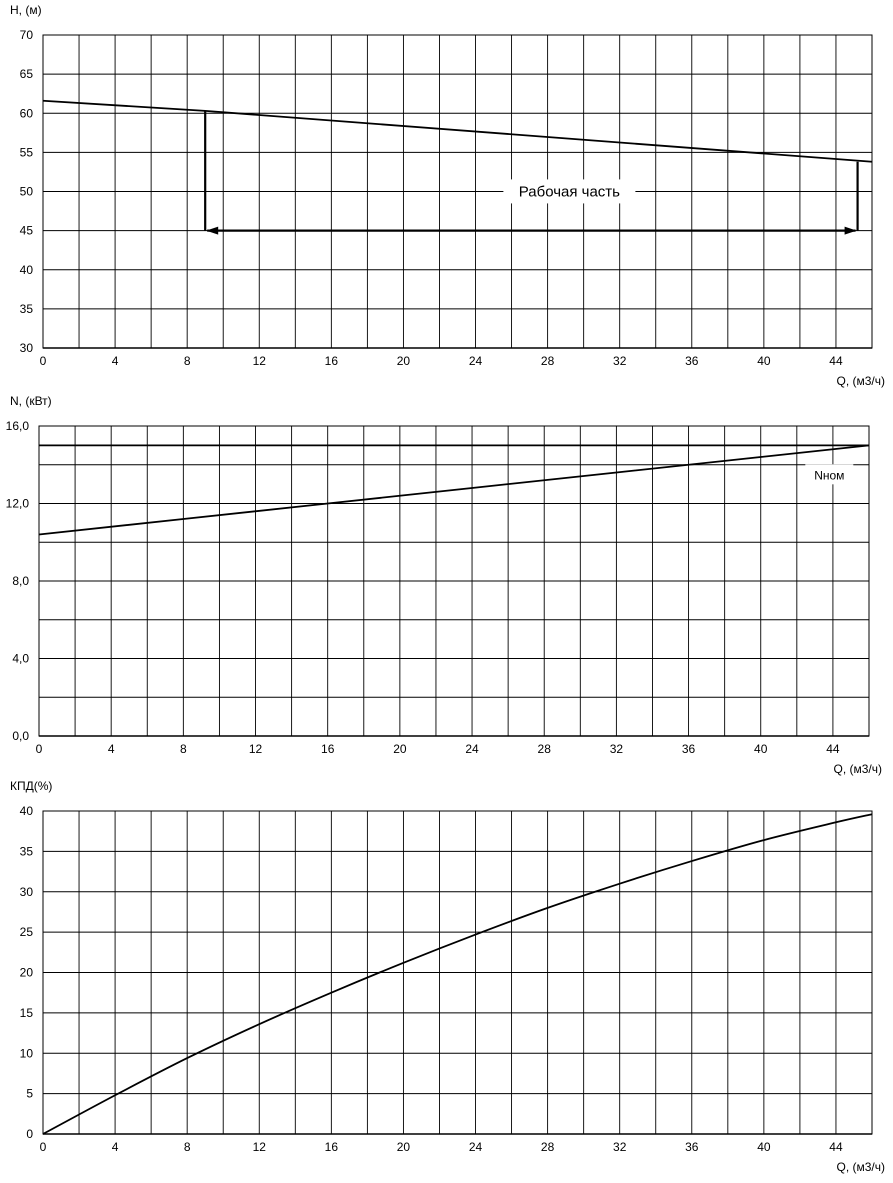  I want to click on y-tick-label: 50, so click(27, 192).